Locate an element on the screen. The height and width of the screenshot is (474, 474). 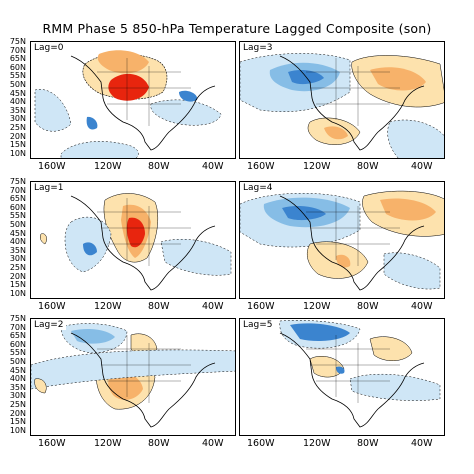
map-lag0 is located at coordinates (128, 104).